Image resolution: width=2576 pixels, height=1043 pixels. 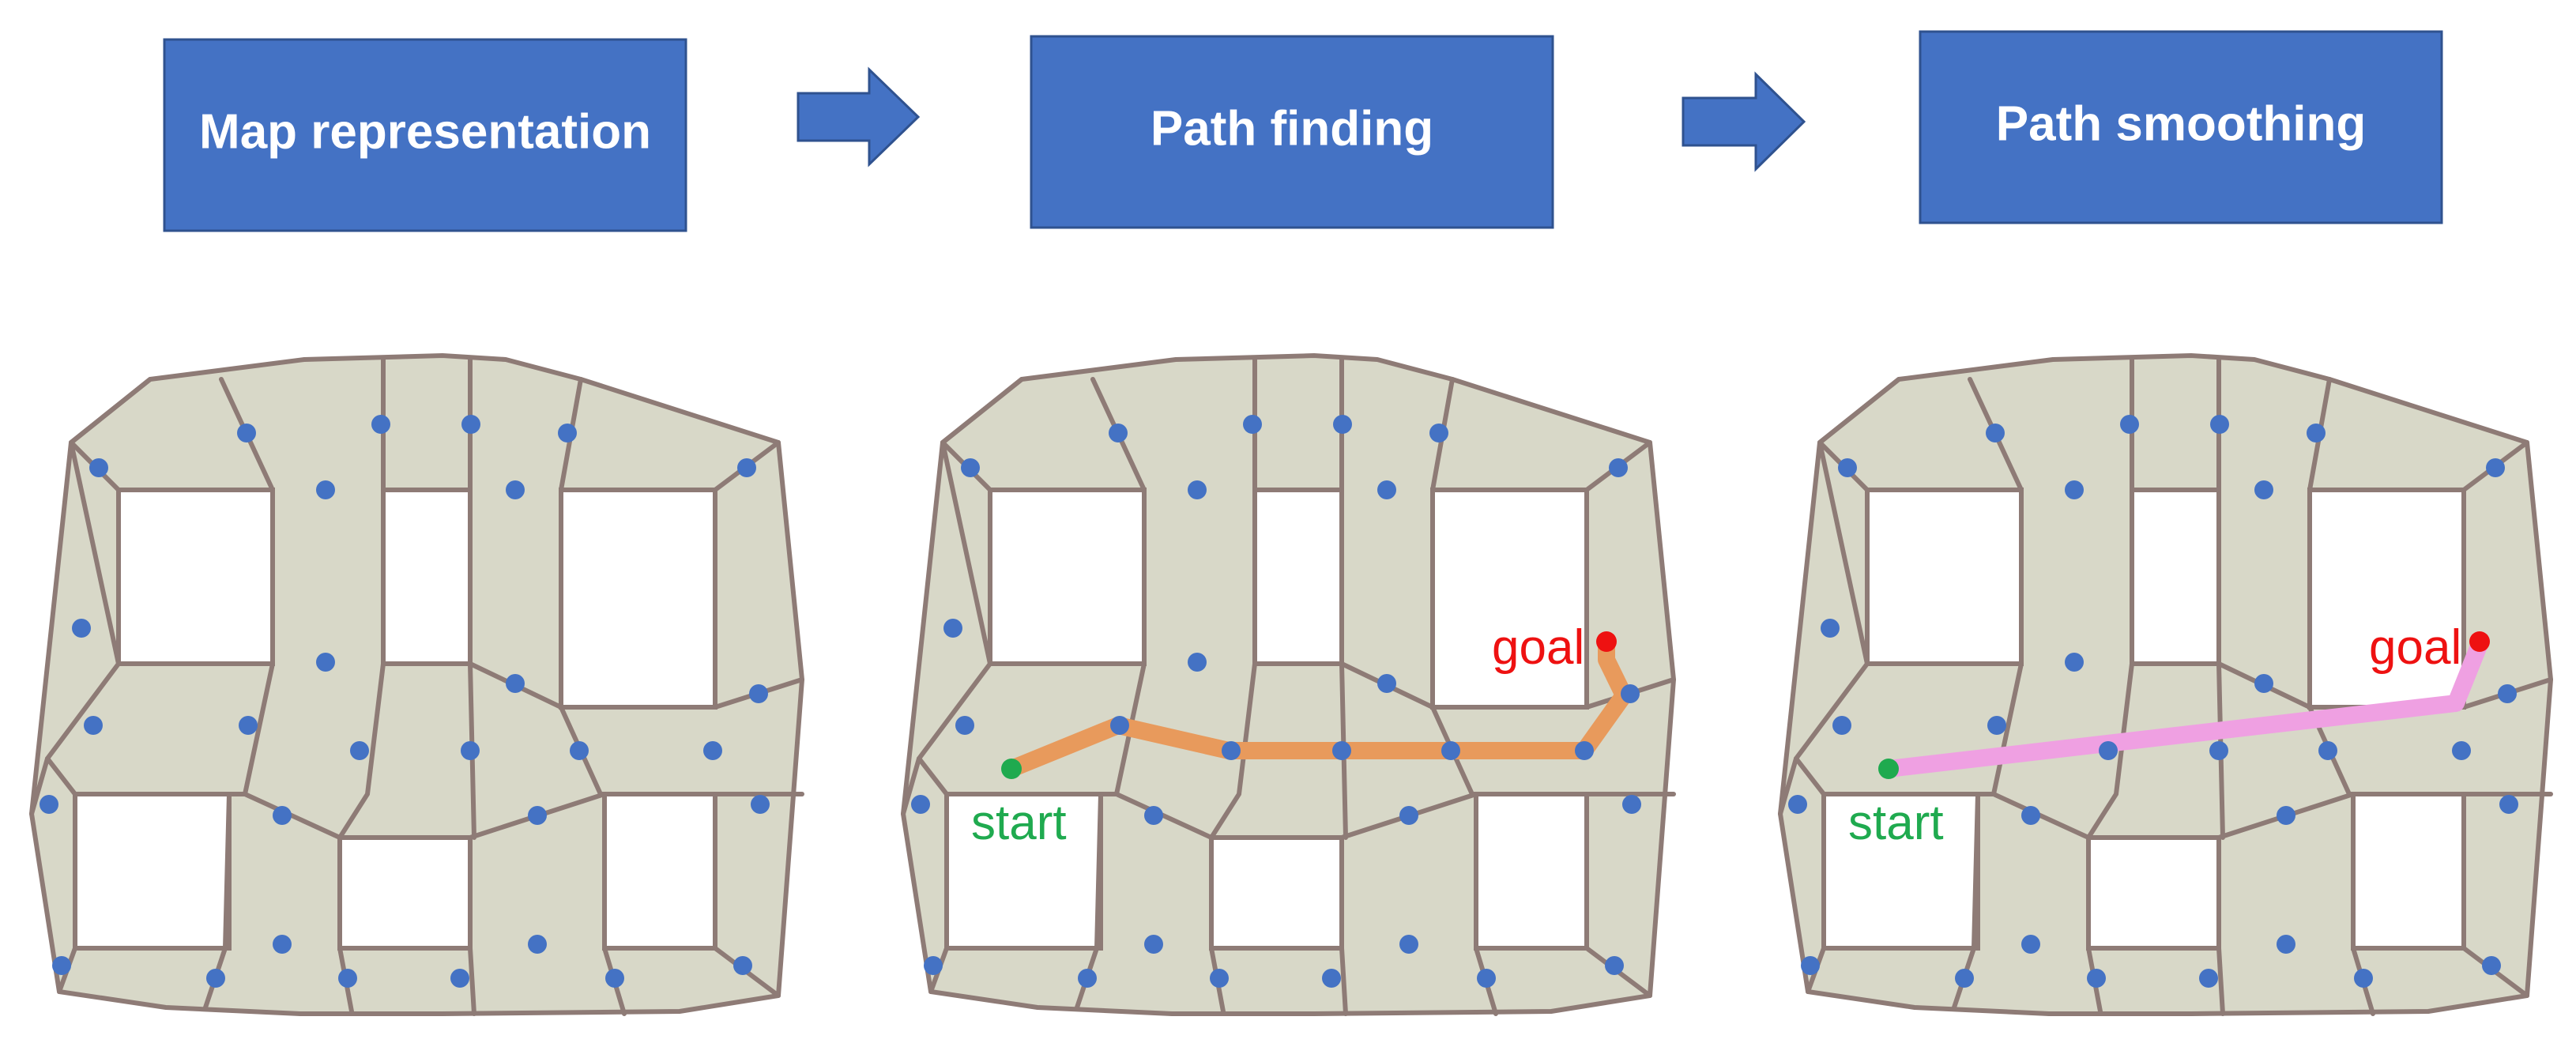 I want to click on stage-path-smoothing: Path smoothing, so click(x=2181, y=127).